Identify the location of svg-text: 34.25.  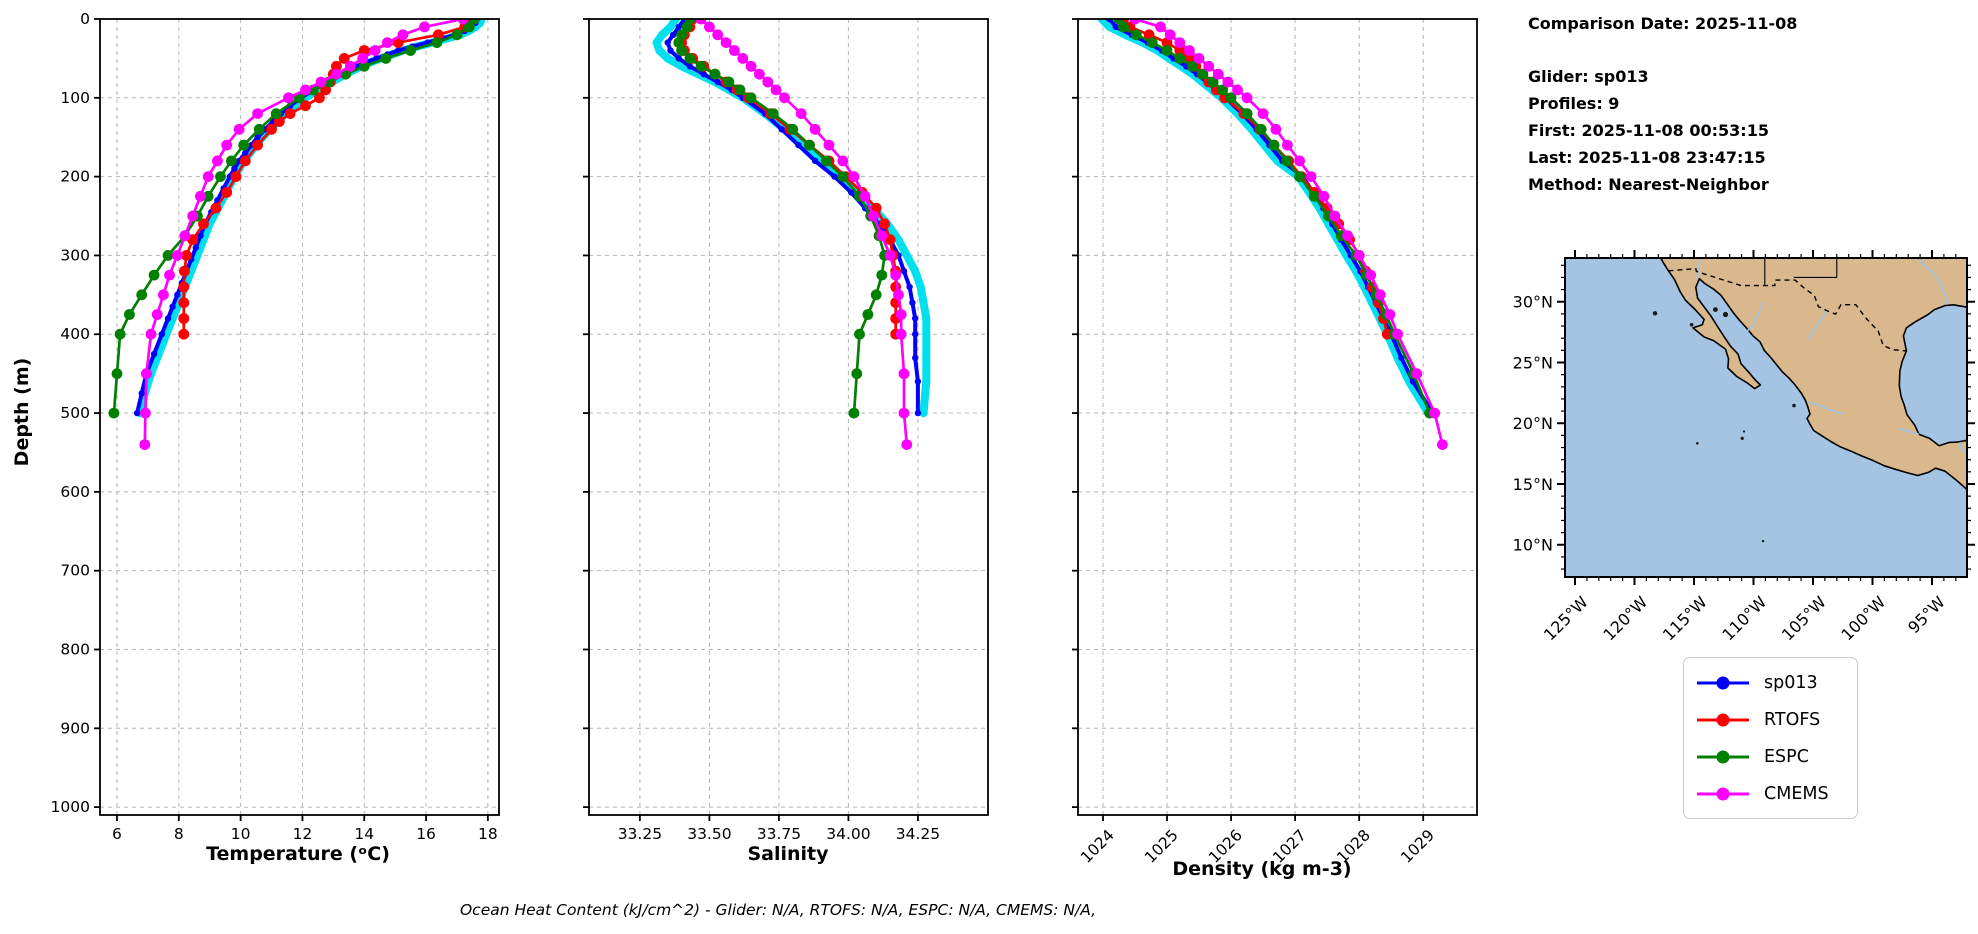
(918, 834).